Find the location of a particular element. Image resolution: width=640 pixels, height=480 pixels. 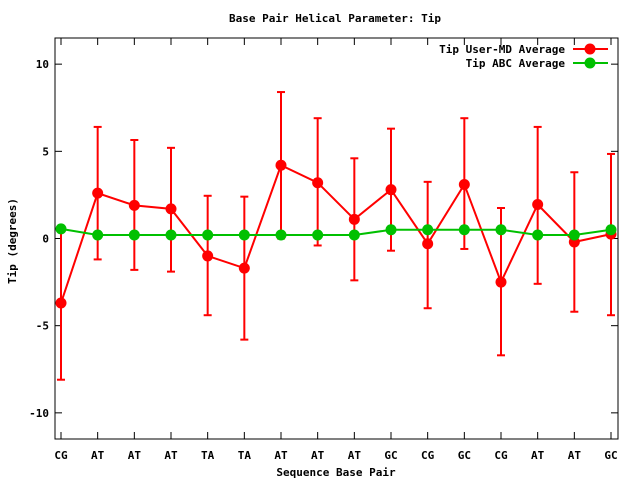

y-tick-label: 5 is located at coordinates (45, 151).